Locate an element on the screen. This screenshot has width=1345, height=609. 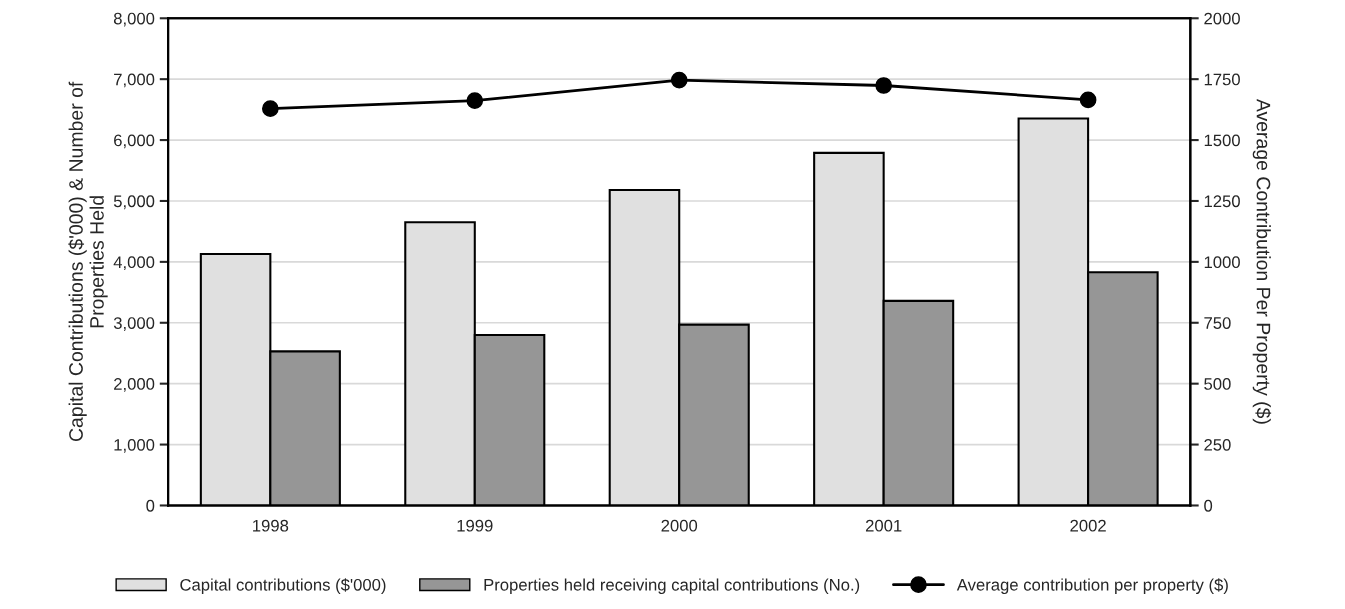
y-axis-title: Capital Contributions ($'000) & Number of Properties Held is located at coordinates (88, 261).